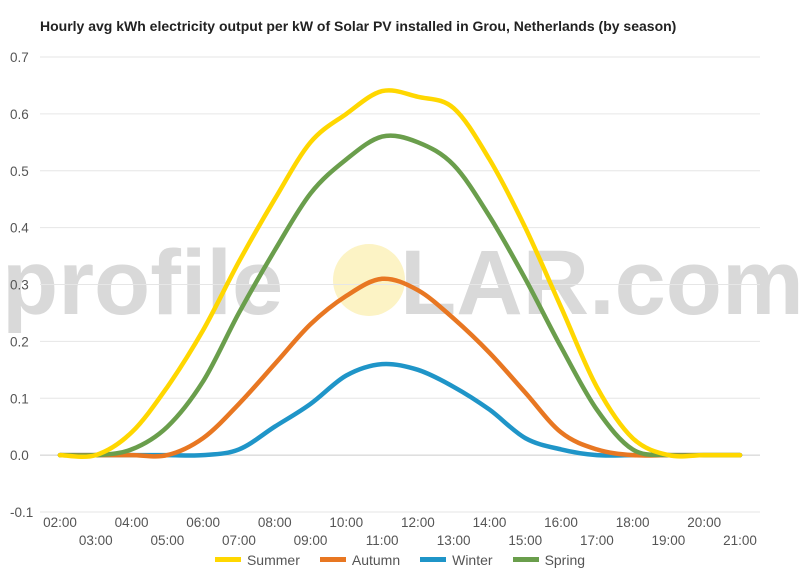 This screenshot has width=800, height=570. Describe the element at coordinates (490, 522) in the screenshot. I see `x-tick-label: 14:00` at that location.